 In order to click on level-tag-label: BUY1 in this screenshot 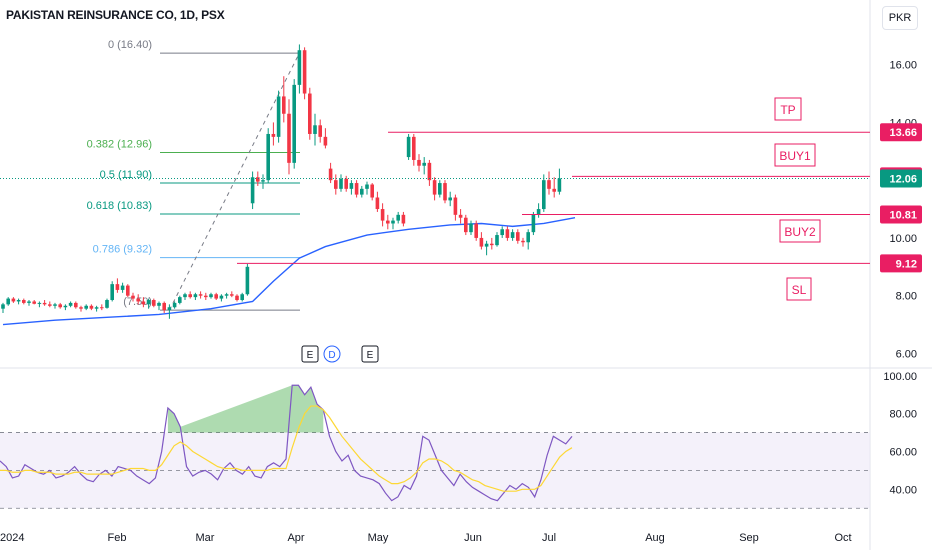, I will do `click(795, 156)`.